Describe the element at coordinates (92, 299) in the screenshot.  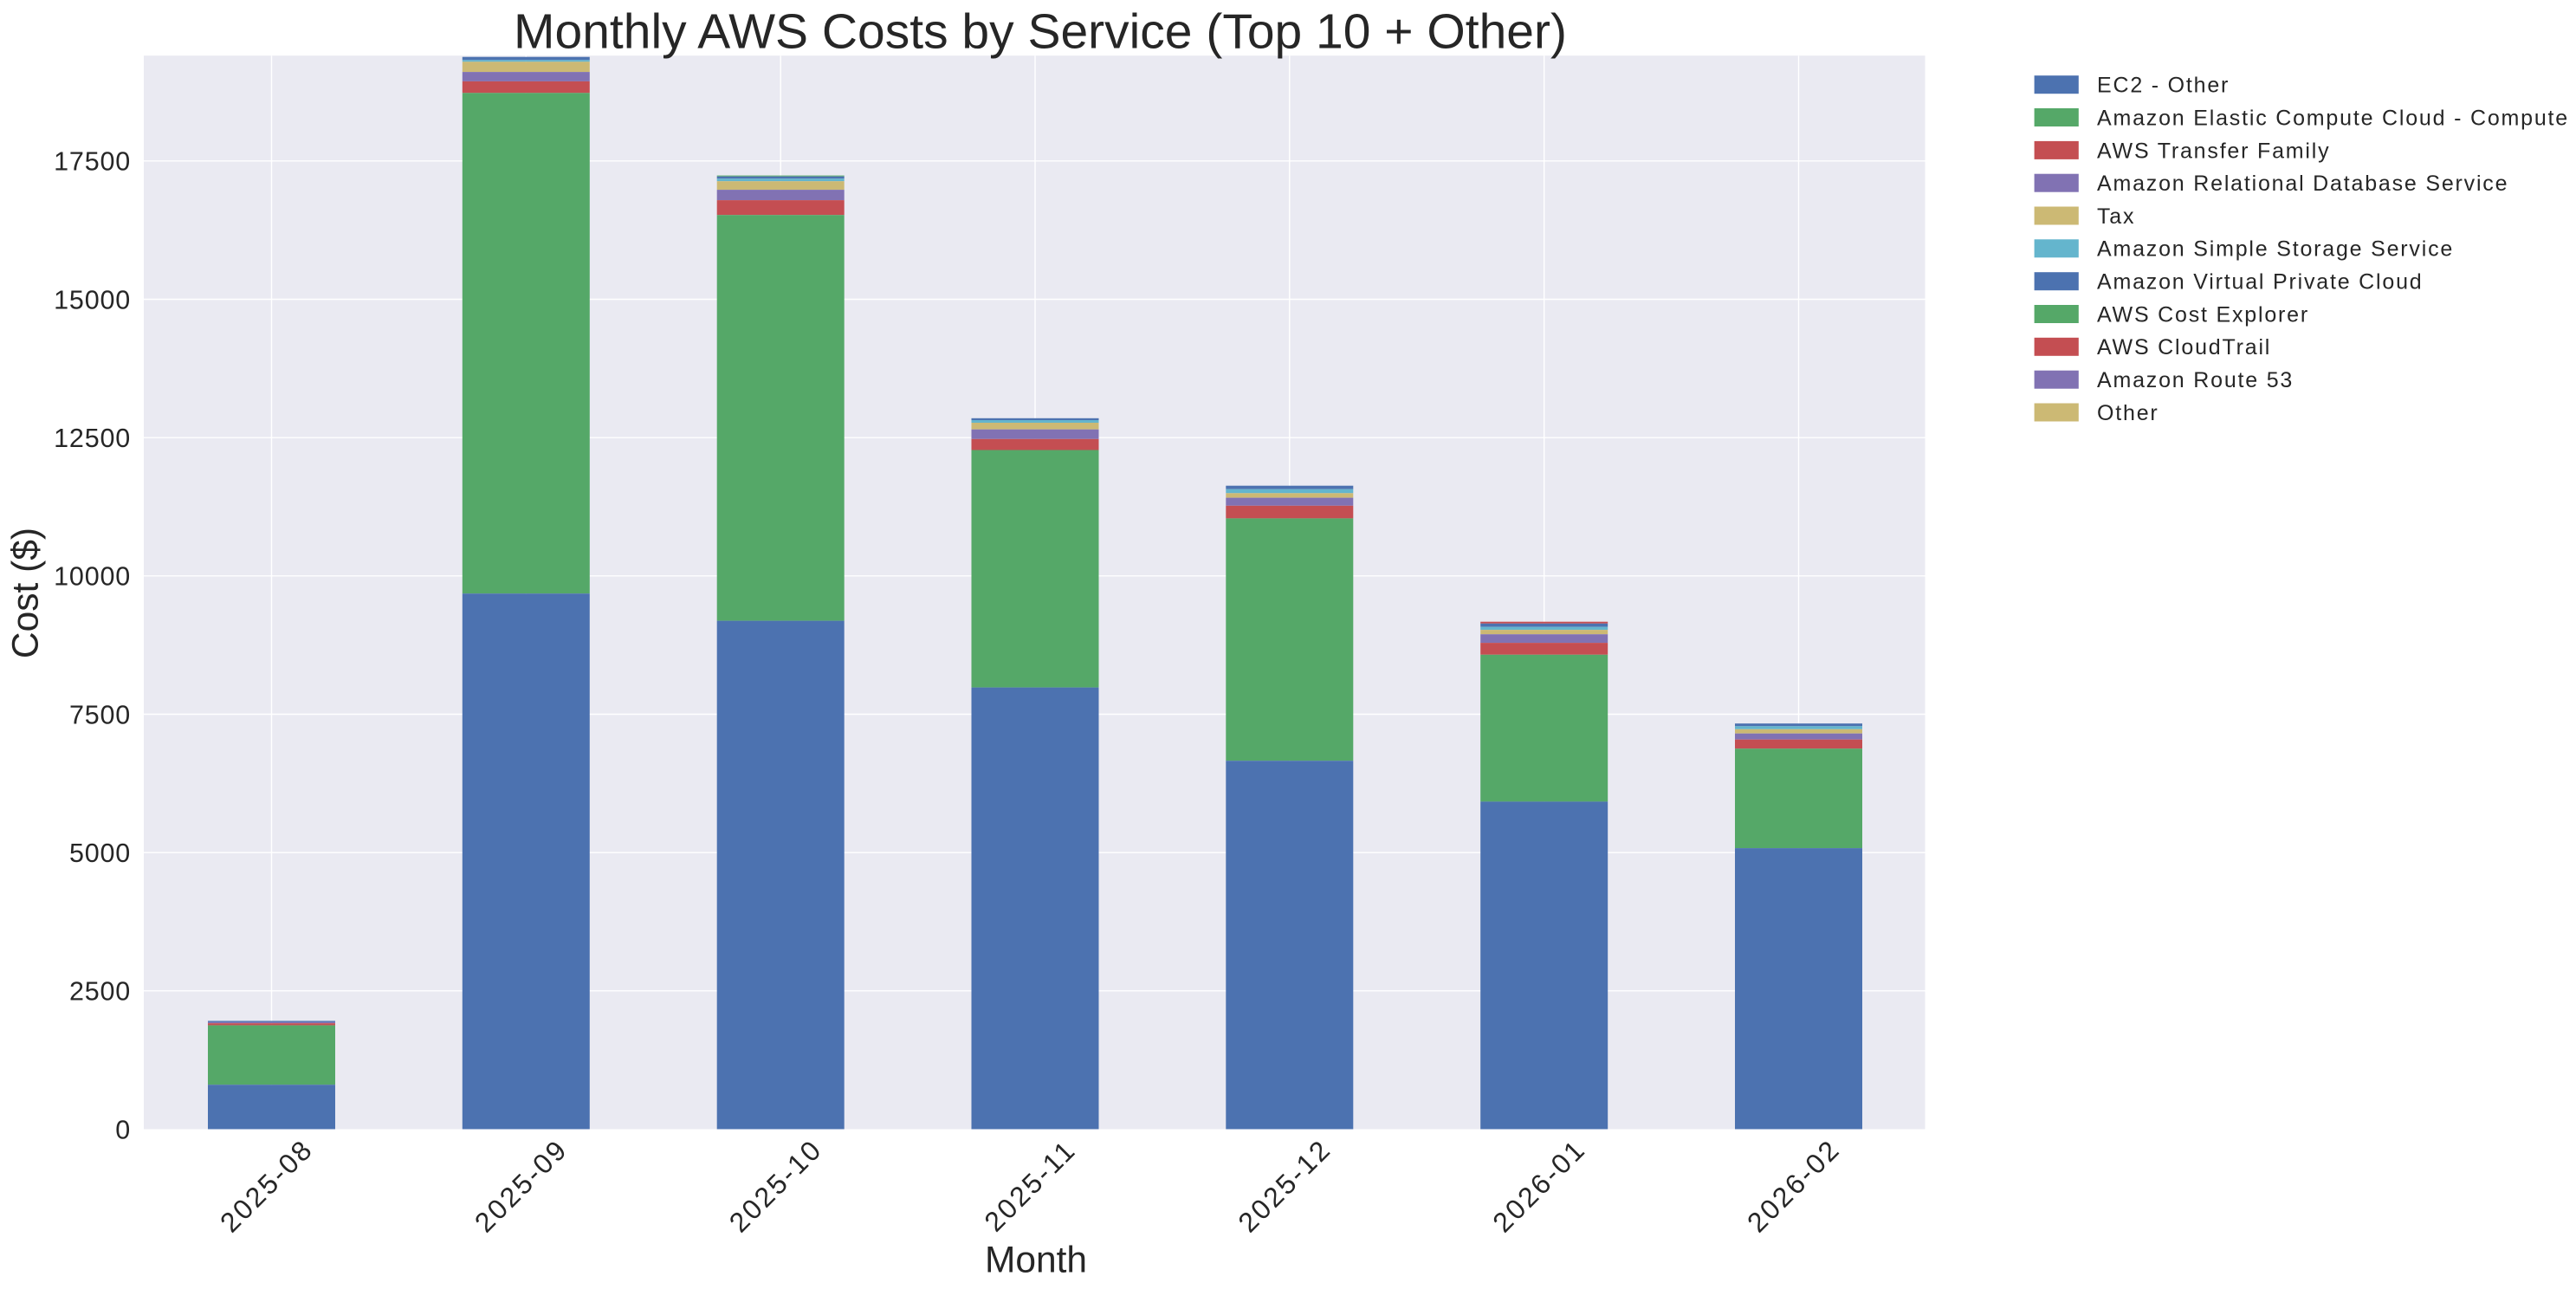
I see `svg-text: 15000` at that location.